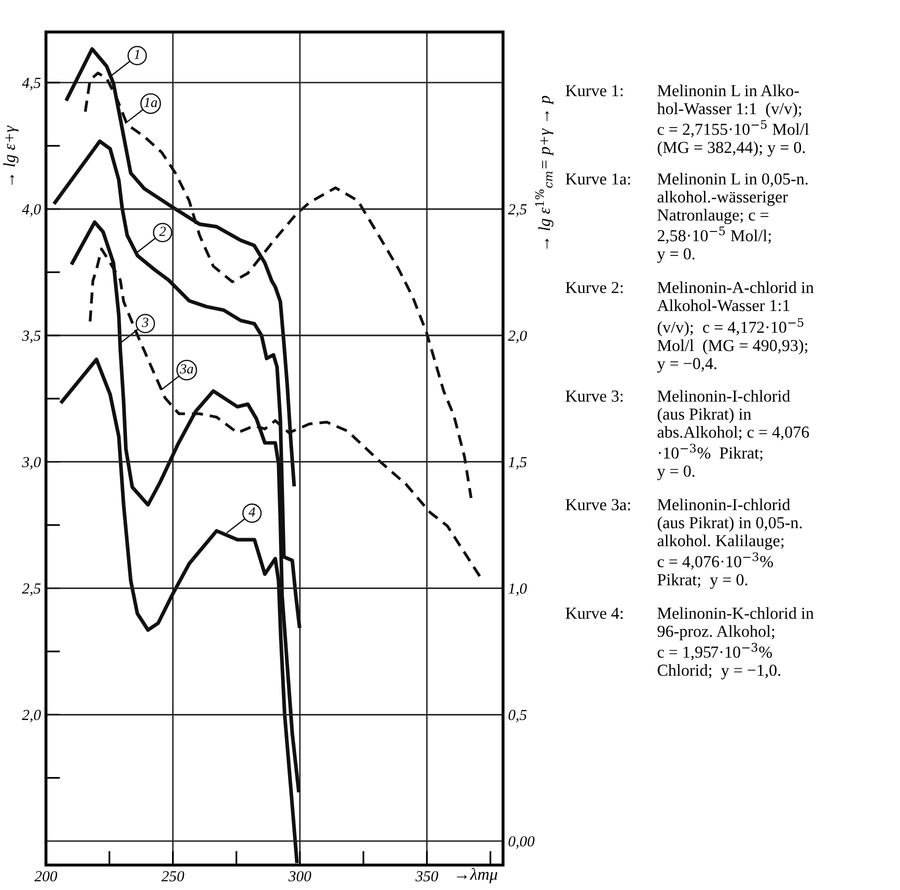 The image size is (900, 890). I want to click on annotation: 3, so click(145, 323).